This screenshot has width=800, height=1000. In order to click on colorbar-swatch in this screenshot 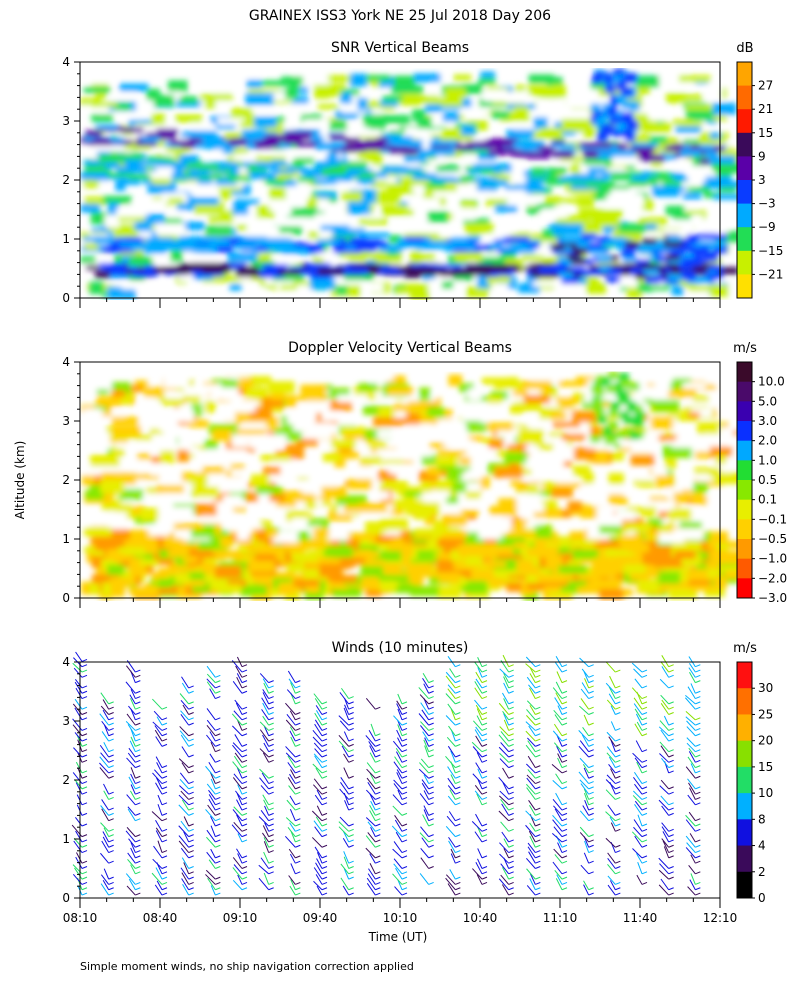, I will do `click(744, 509)`.